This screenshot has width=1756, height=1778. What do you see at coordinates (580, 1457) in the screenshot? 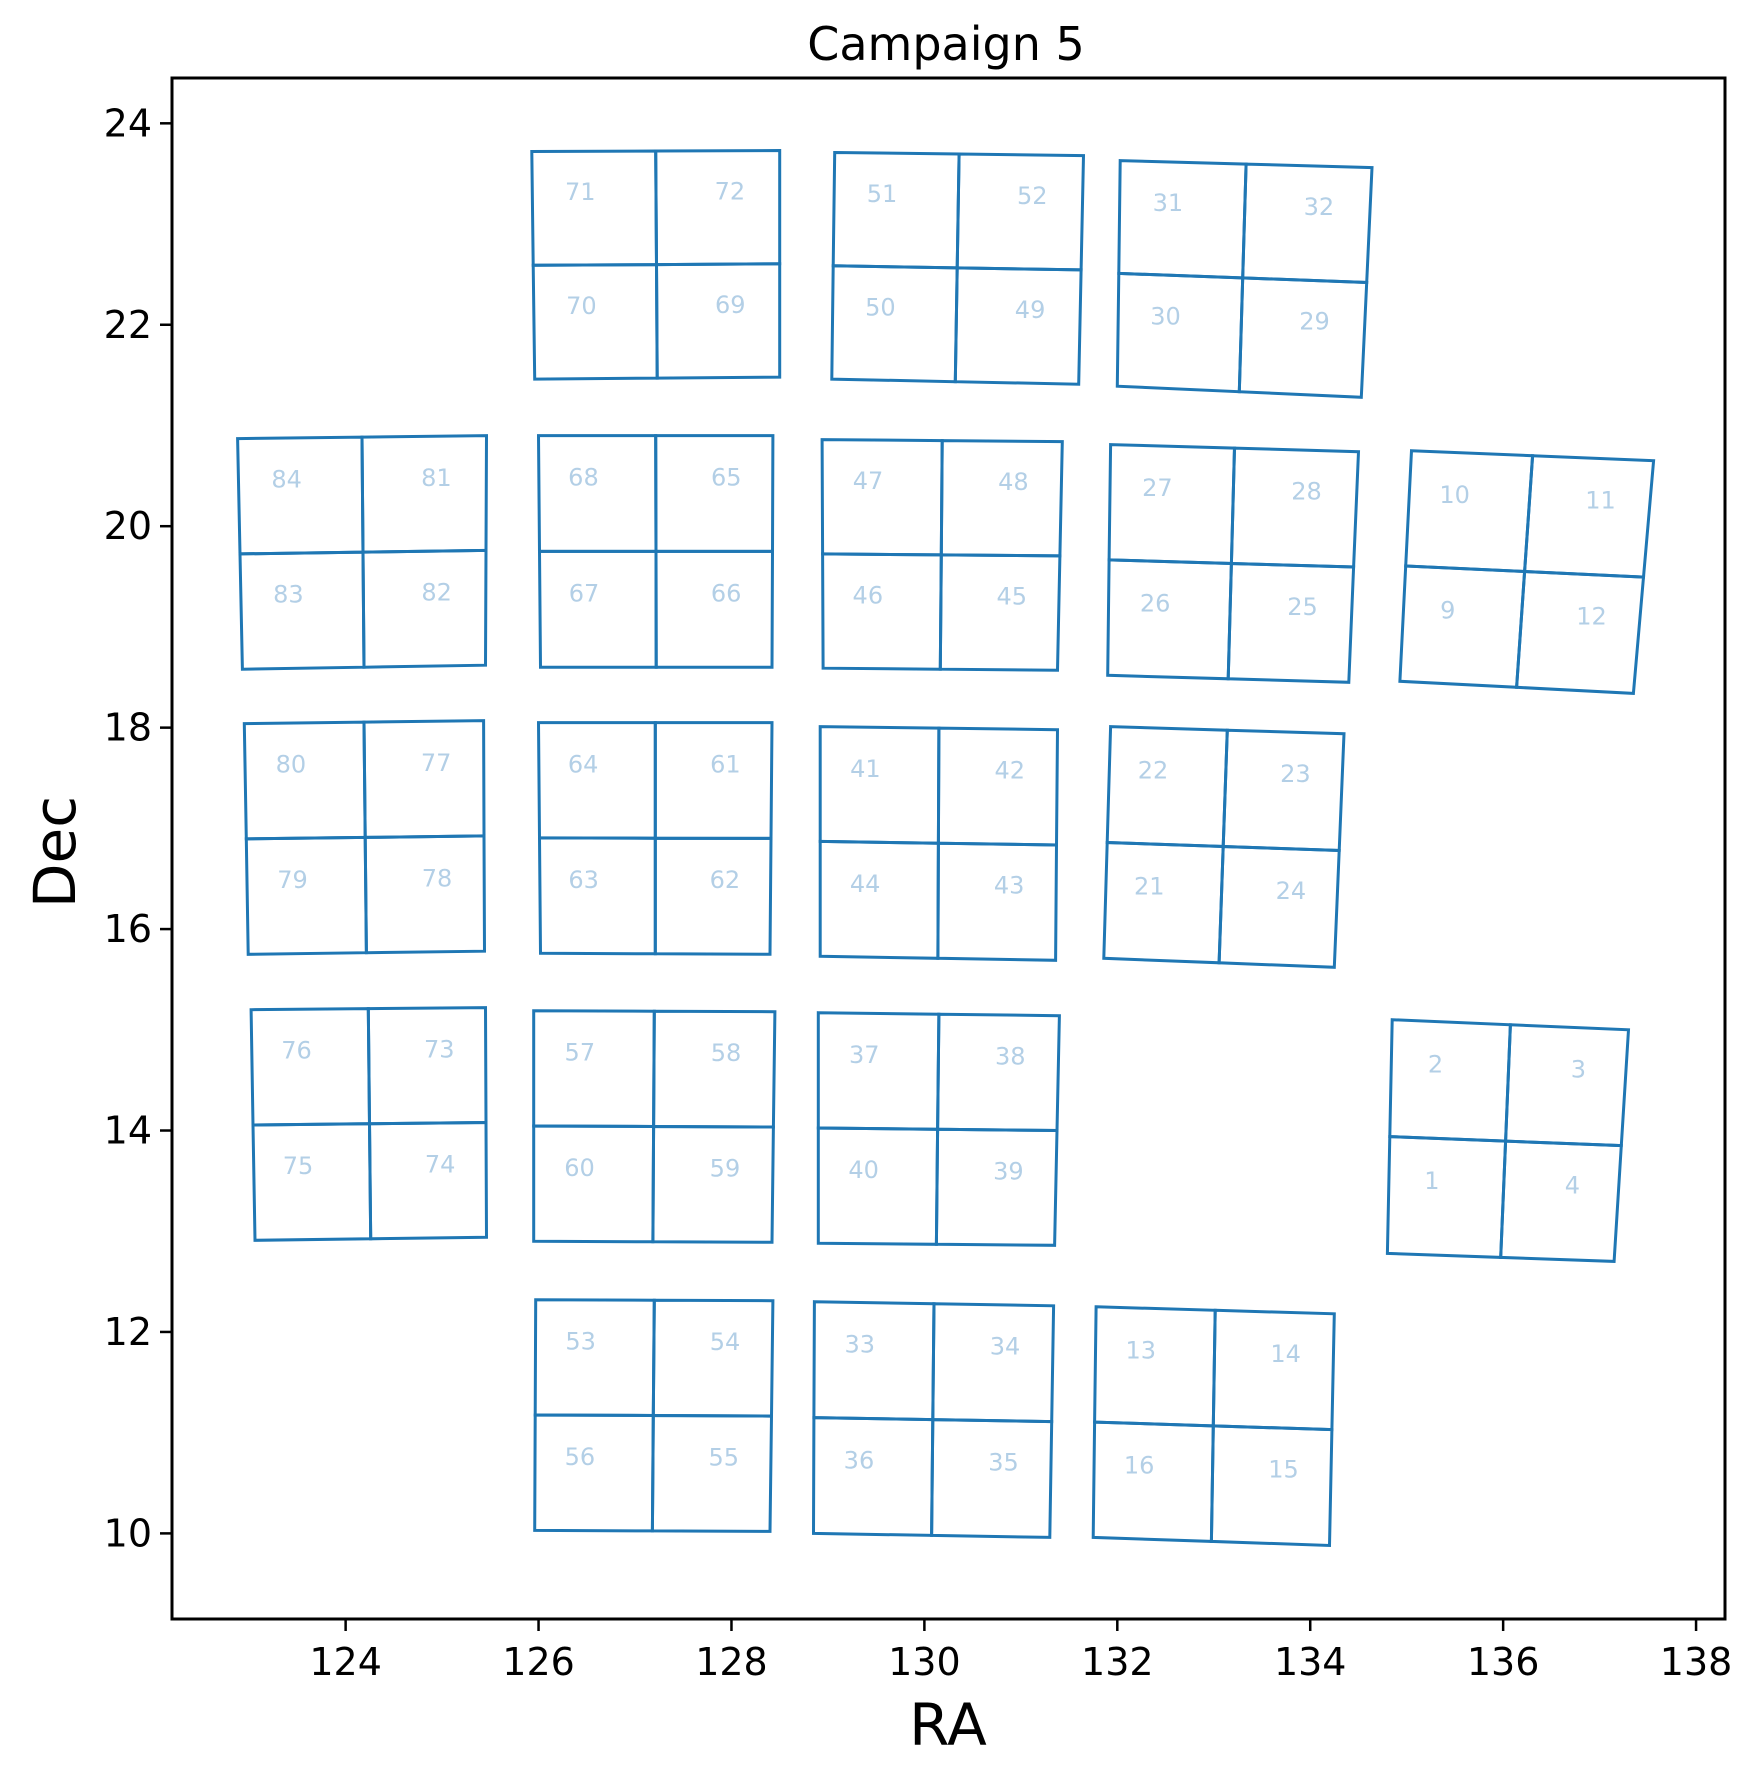
I see `ccd-channel-label: 56` at bounding box center [580, 1457].